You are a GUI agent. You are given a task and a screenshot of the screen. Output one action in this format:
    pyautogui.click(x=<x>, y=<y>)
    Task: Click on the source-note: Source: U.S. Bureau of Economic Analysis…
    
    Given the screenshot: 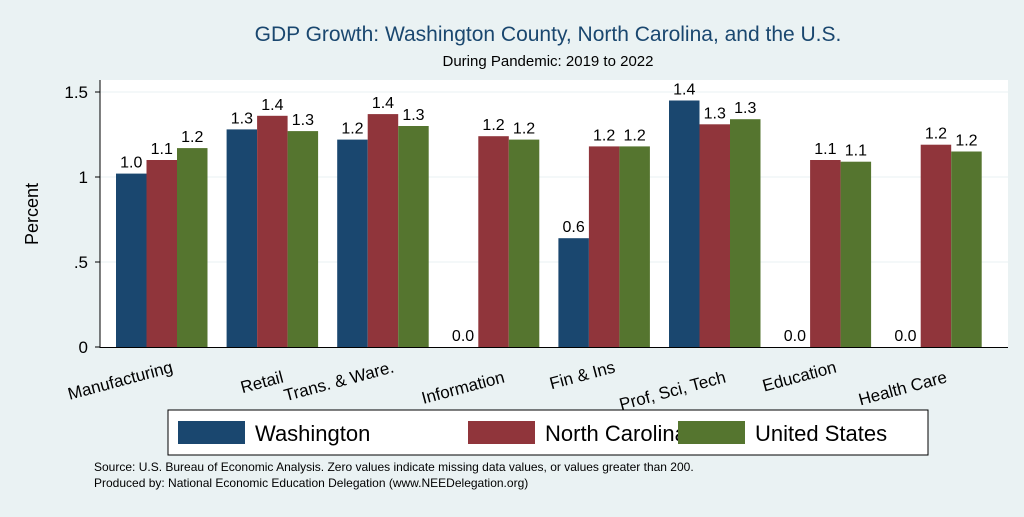 What is the action you would take?
    pyautogui.click(x=394, y=467)
    